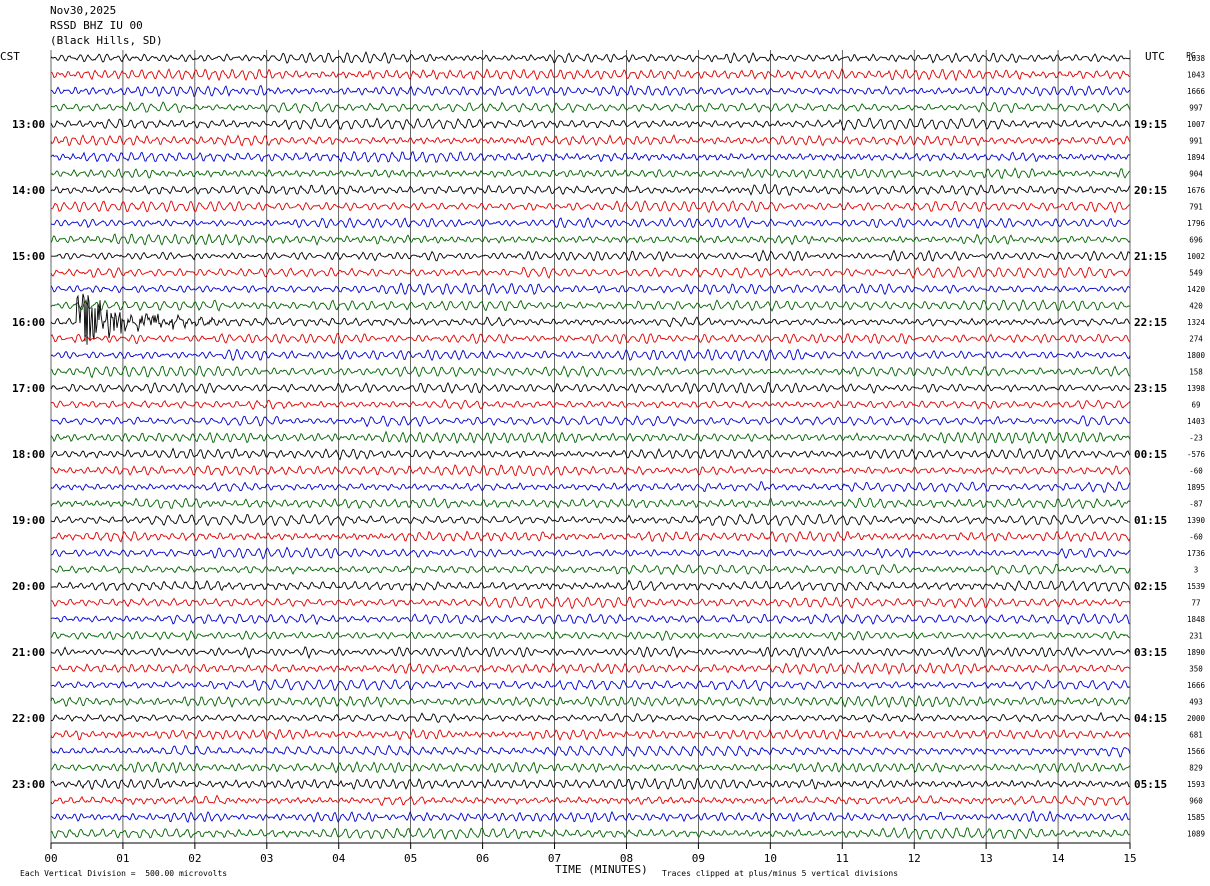  Describe the element at coordinates (1195, 603) in the screenshot. I see `trace-offset-label: 77` at that location.